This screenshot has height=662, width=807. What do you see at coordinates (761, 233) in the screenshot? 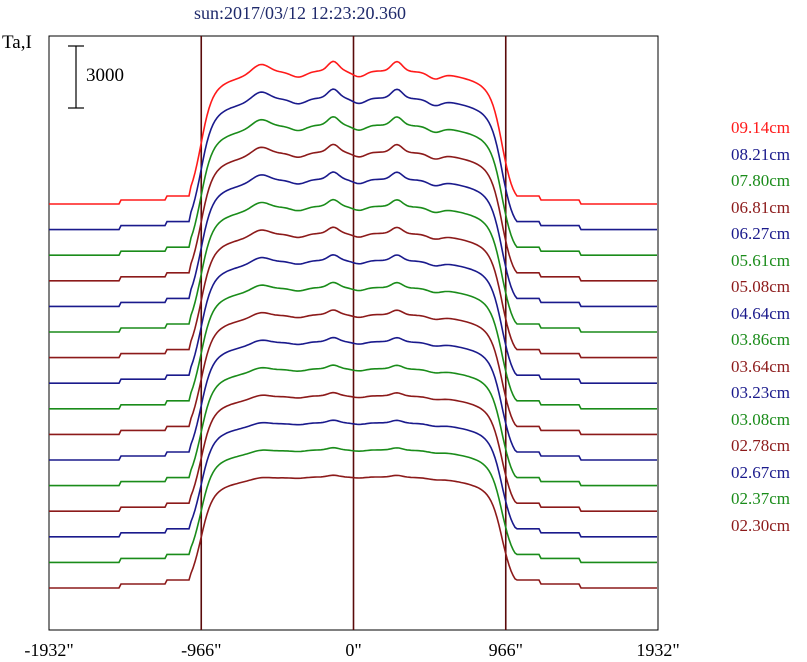
I see `legend-entry: 06.27cm` at bounding box center [761, 233].